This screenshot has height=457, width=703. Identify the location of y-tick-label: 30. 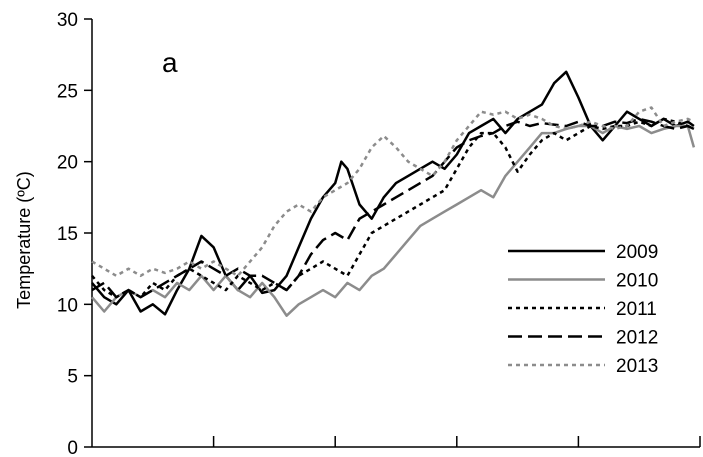
(67, 20).